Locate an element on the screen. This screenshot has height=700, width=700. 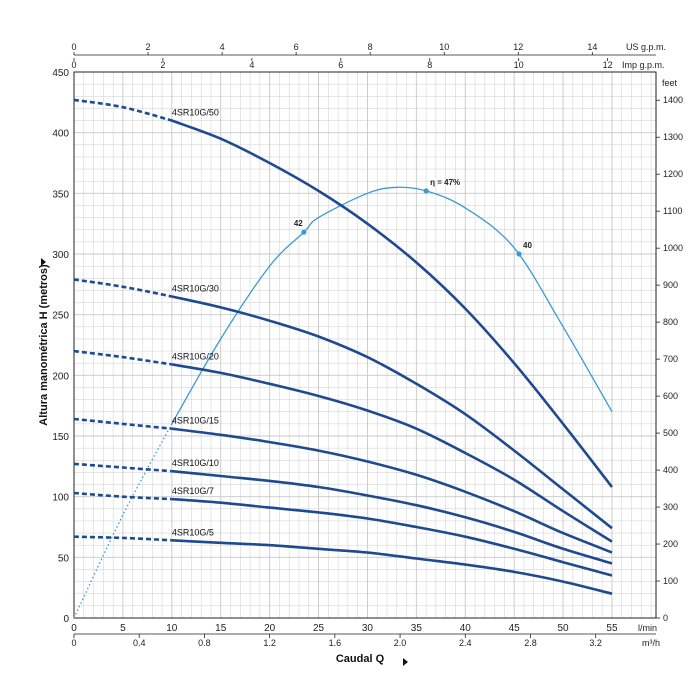
series-label: 4SR10G/15 is located at coordinates (195, 421).